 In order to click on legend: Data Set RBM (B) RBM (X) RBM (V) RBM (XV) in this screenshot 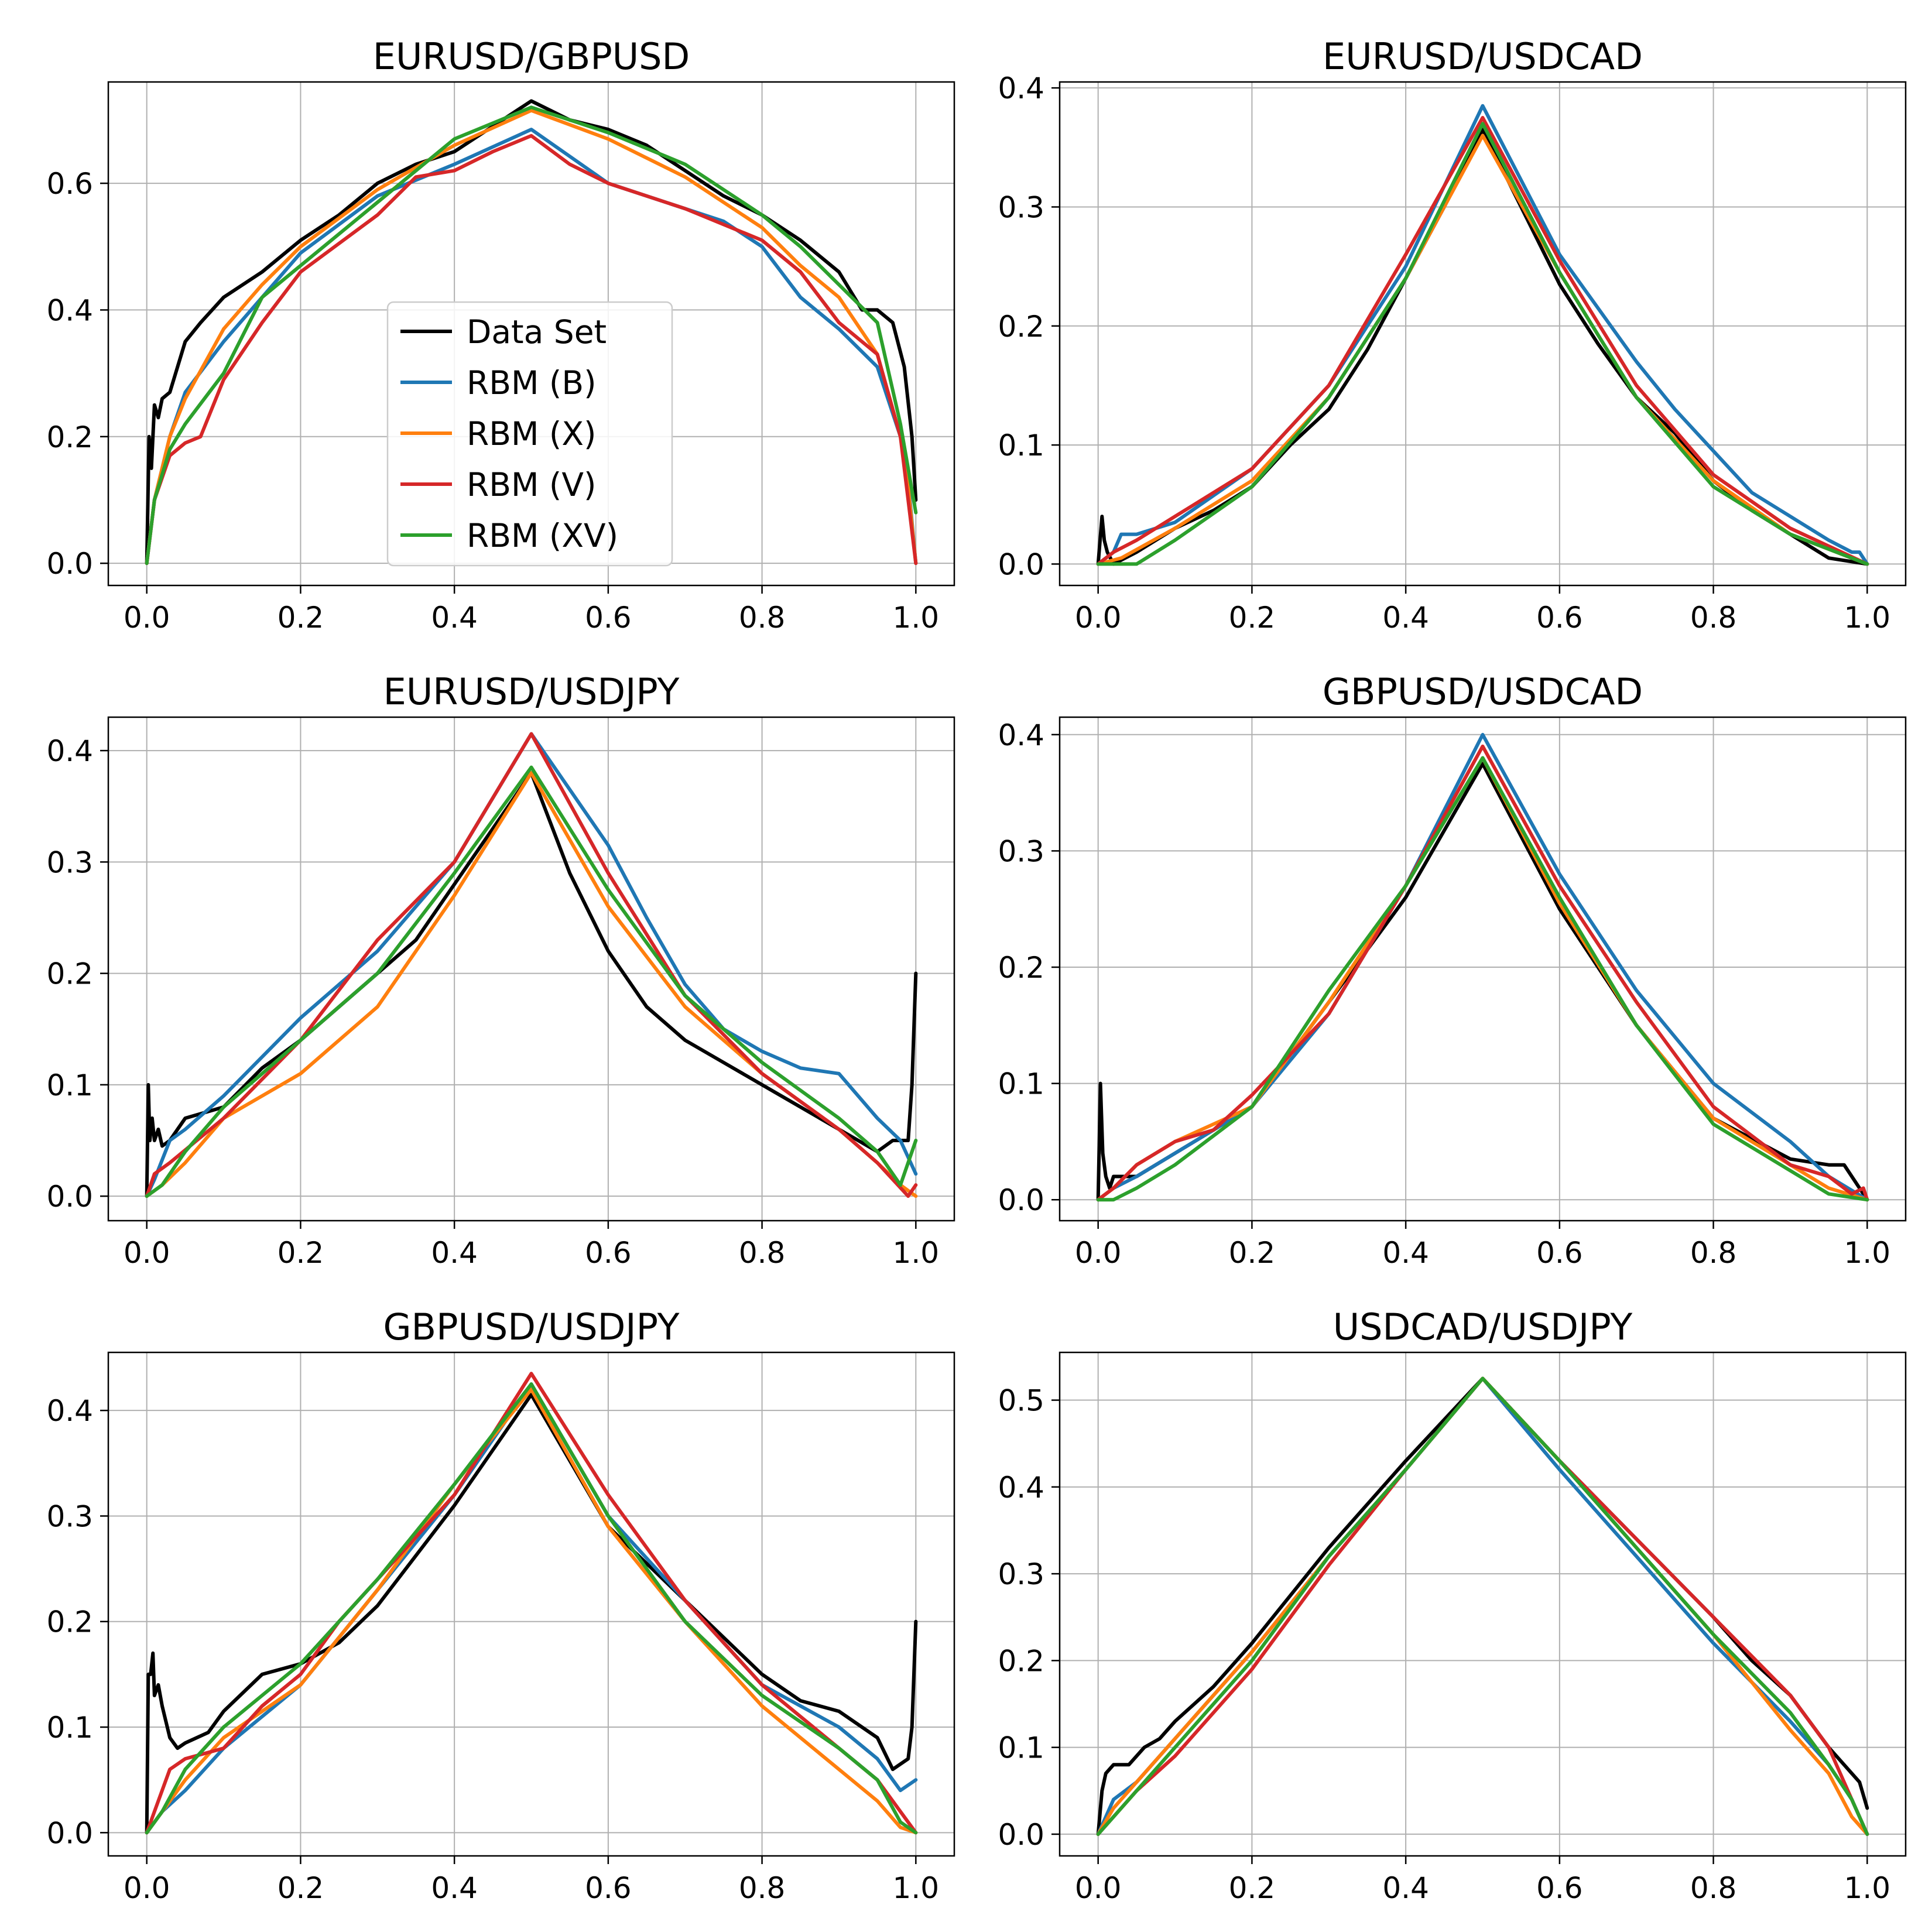, I will do `click(529, 434)`.